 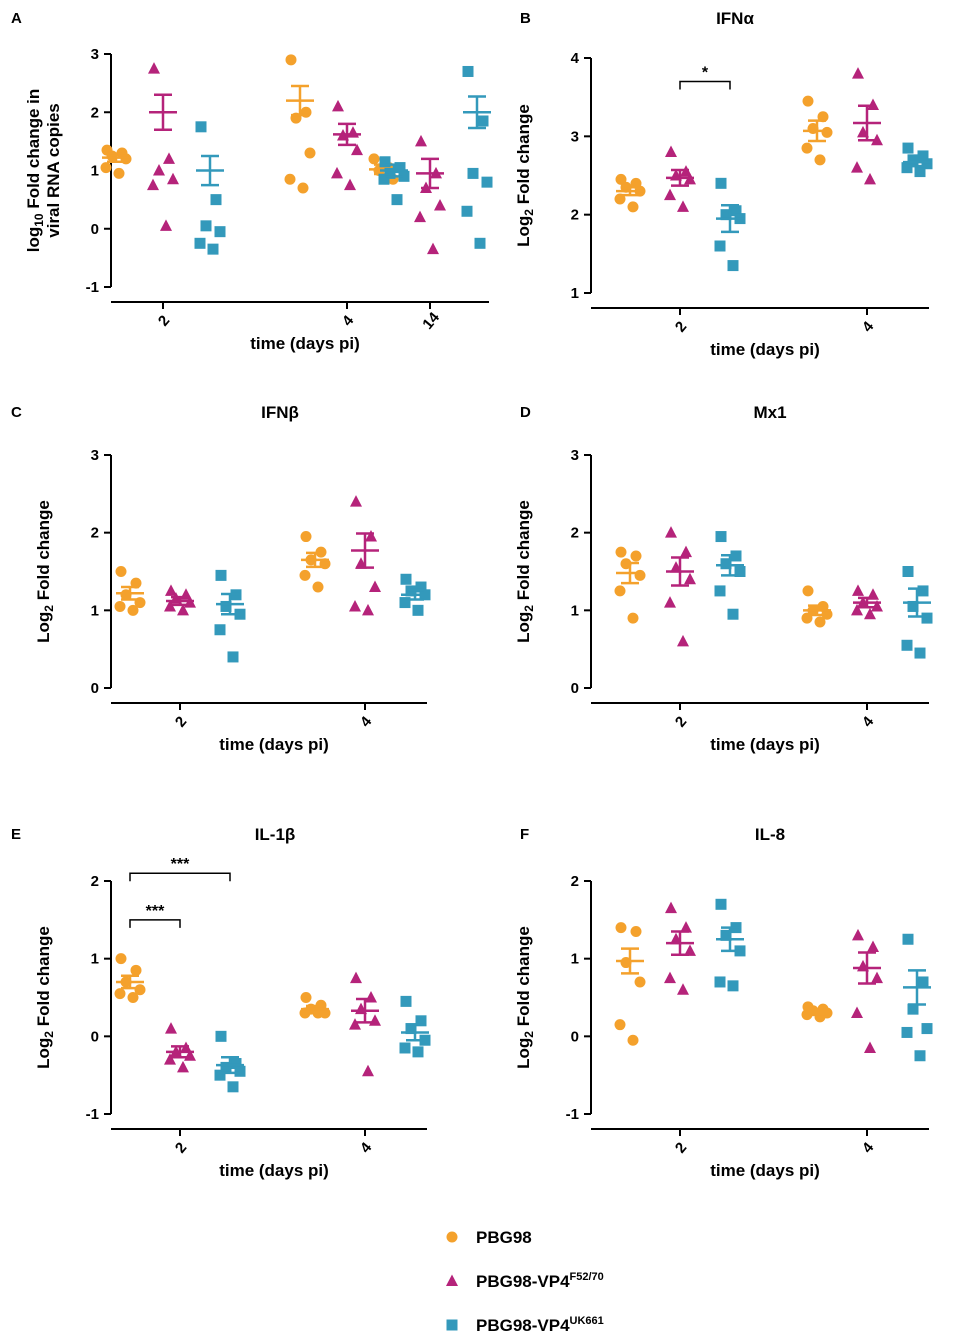 What do you see at coordinates (524, 834) in the screenshot?
I see `panel-letter: F` at bounding box center [524, 834].